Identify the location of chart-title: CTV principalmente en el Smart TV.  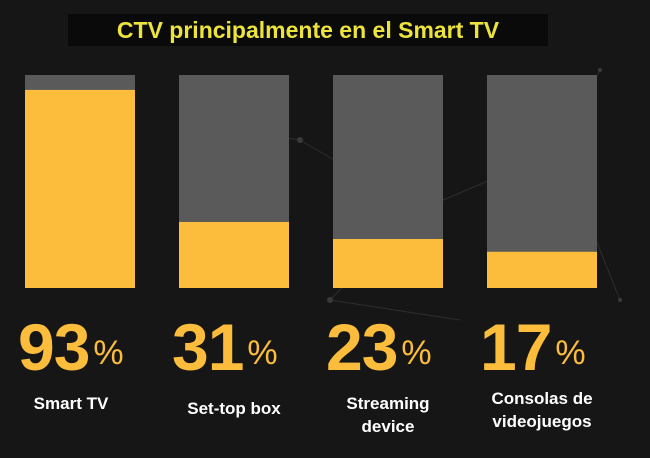
(308, 30).